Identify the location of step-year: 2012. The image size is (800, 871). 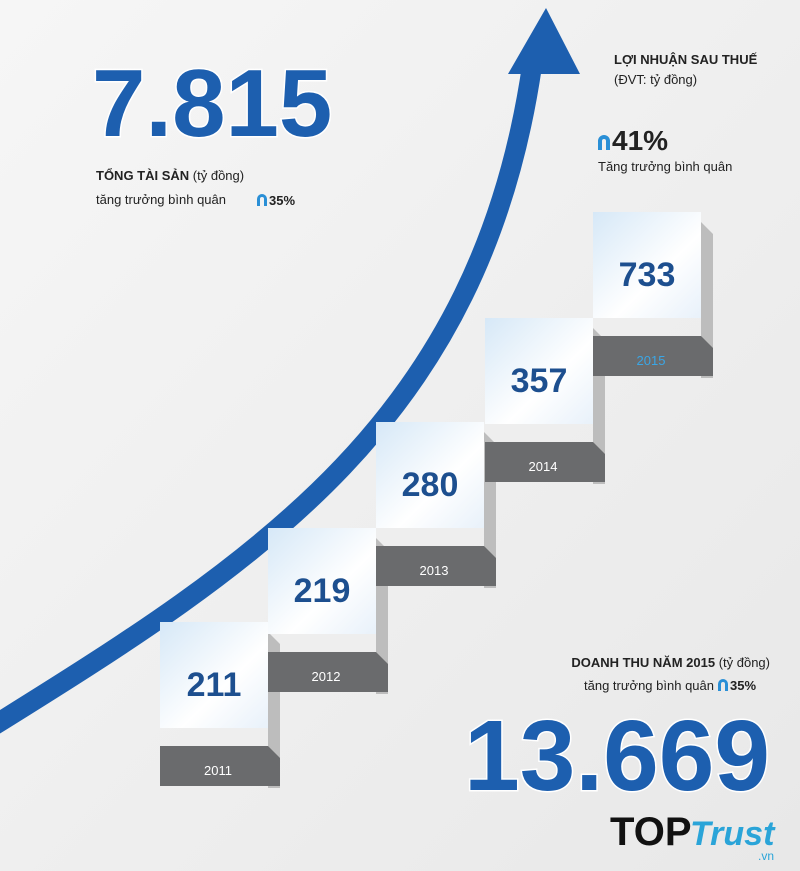
(326, 676).